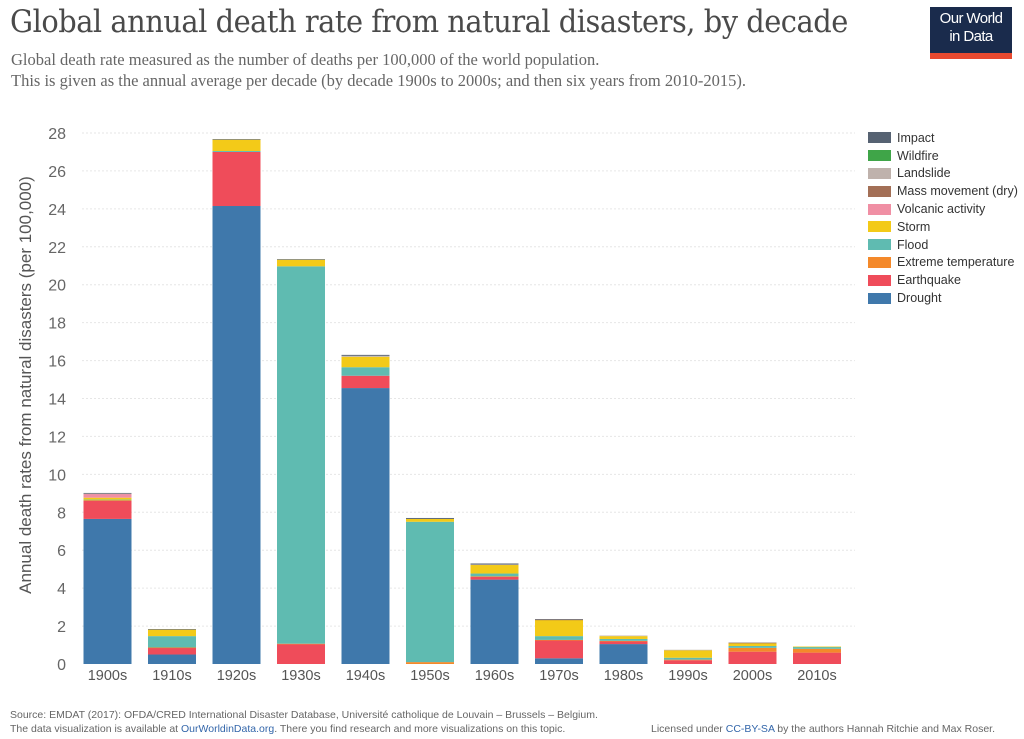  Describe the element at coordinates (430, 663) in the screenshot. I see `bar-segment-extreme-temperature-1950s` at that location.